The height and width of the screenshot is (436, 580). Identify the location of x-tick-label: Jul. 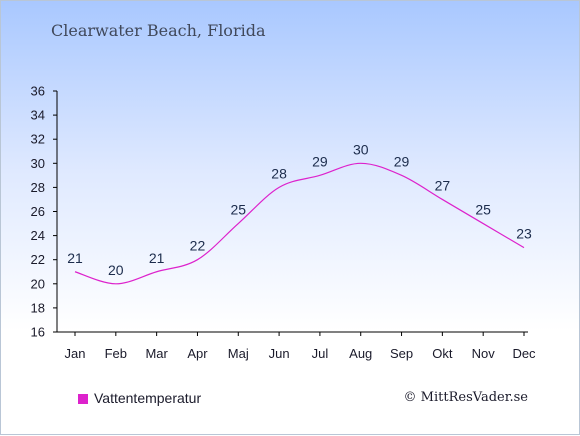
(320, 353).